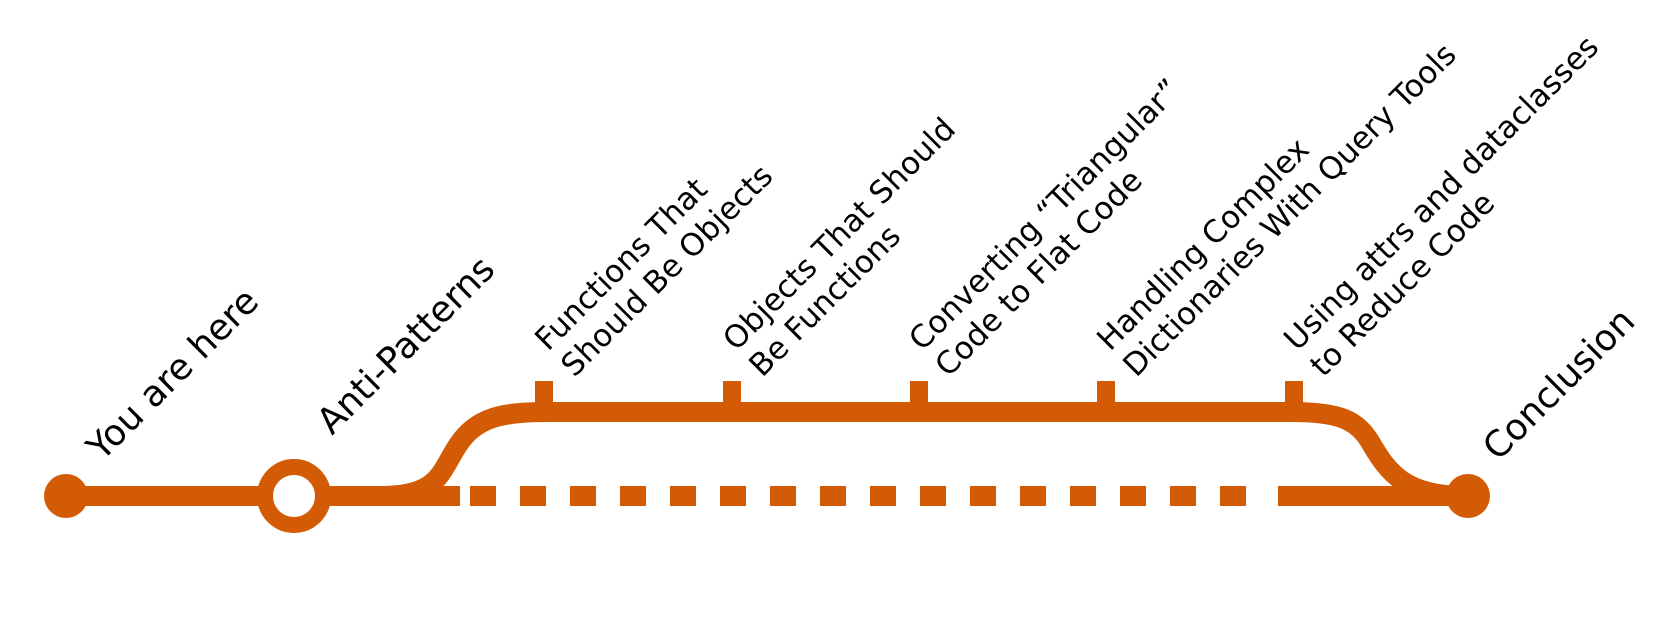  Describe the element at coordinates (294, 496) in the screenshot. I see `anti-patterns-station-ring` at that location.